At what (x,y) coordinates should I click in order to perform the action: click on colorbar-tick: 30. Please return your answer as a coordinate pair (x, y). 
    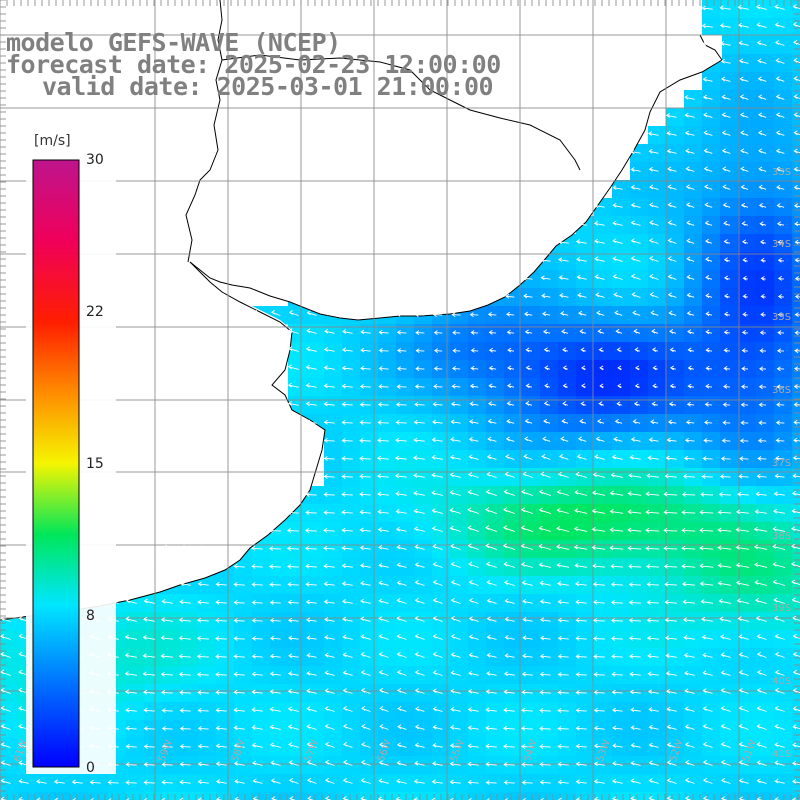
    Looking at the image, I should click on (95, 160).